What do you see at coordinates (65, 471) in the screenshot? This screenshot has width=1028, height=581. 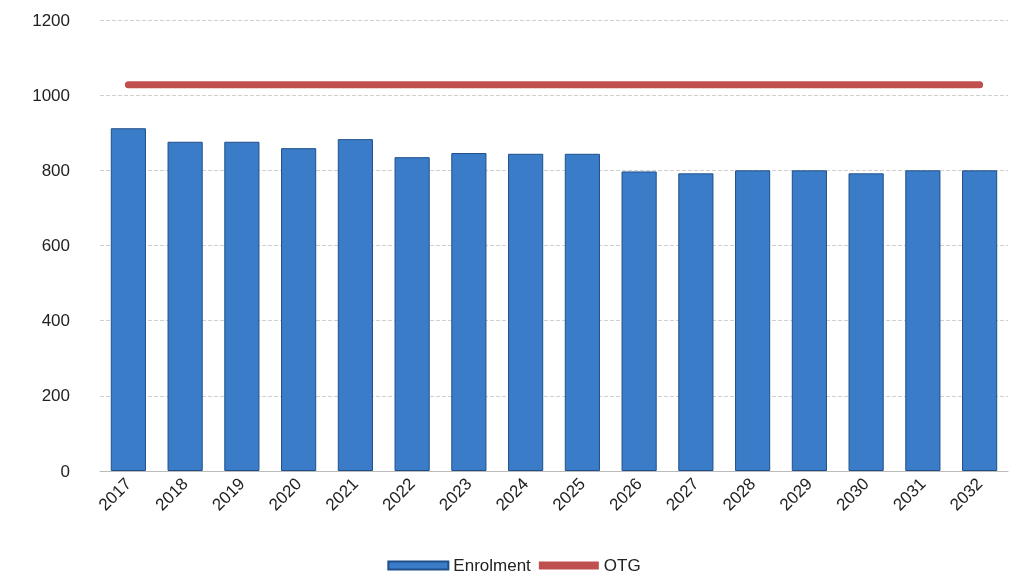 I see `y-tick-label: 0` at bounding box center [65, 471].